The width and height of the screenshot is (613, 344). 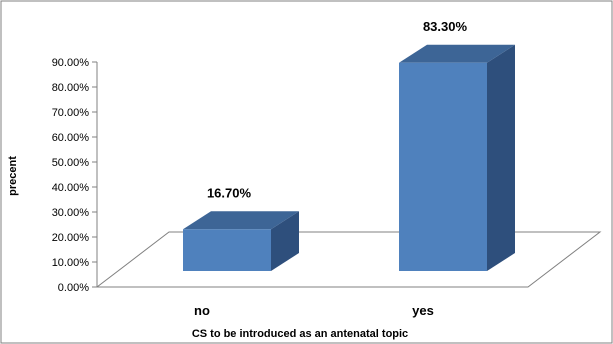 What do you see at coordinates (314, 310) in the screenshot?
I see `category-labels: no yes` at bounding box center [314, 310].